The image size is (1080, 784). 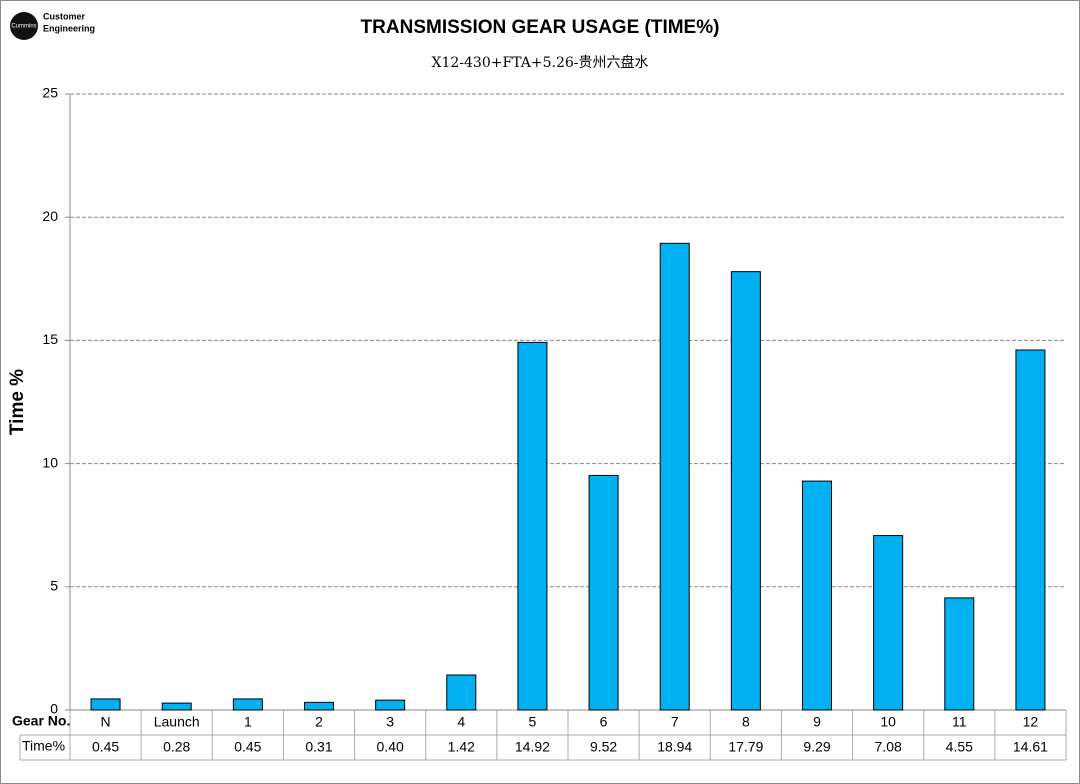 I want to click on x-tick-label: 3, so click(x=390, y=722).